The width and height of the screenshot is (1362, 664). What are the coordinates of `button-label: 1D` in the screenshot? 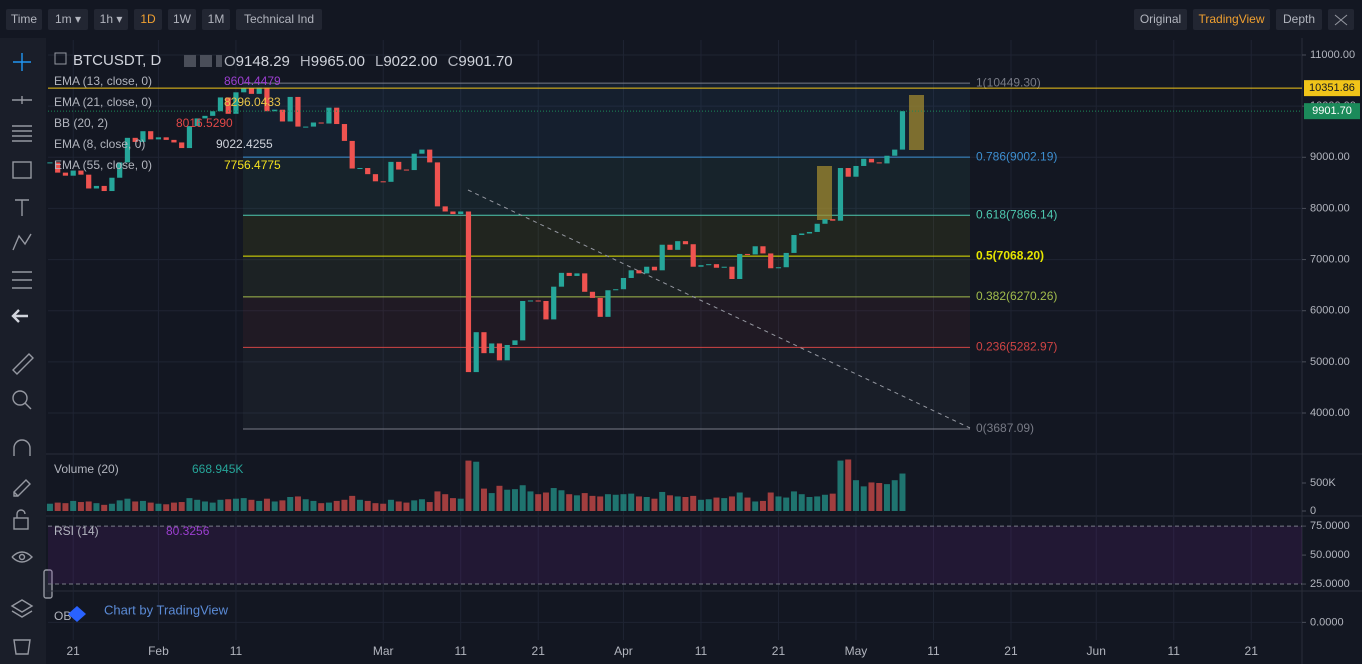 It's located at (148, 19).